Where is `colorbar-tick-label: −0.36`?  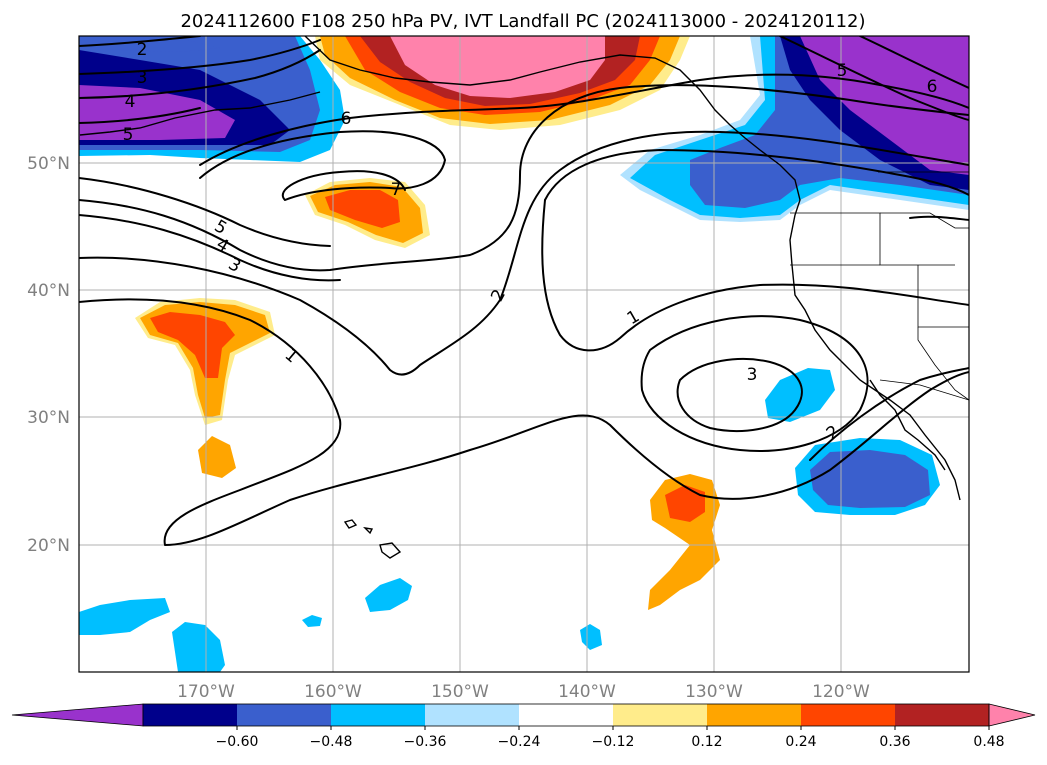
colorbar-tick-label: −0.36 is located at coordinates (425, 742).